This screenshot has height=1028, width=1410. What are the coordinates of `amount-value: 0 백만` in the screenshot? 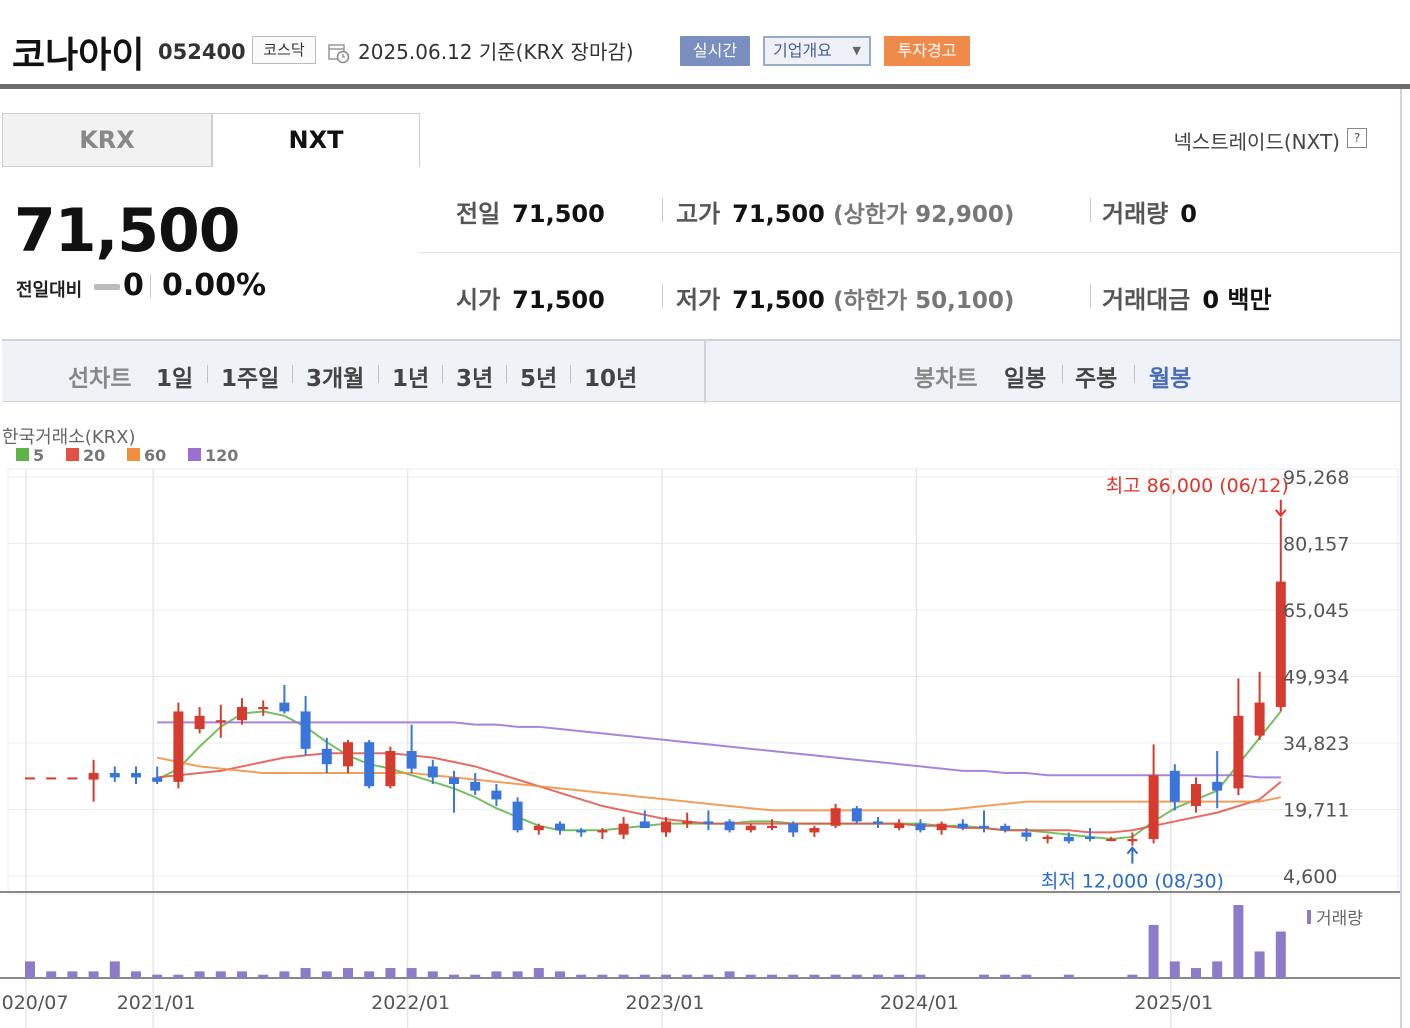 It's located at (1237, 300).